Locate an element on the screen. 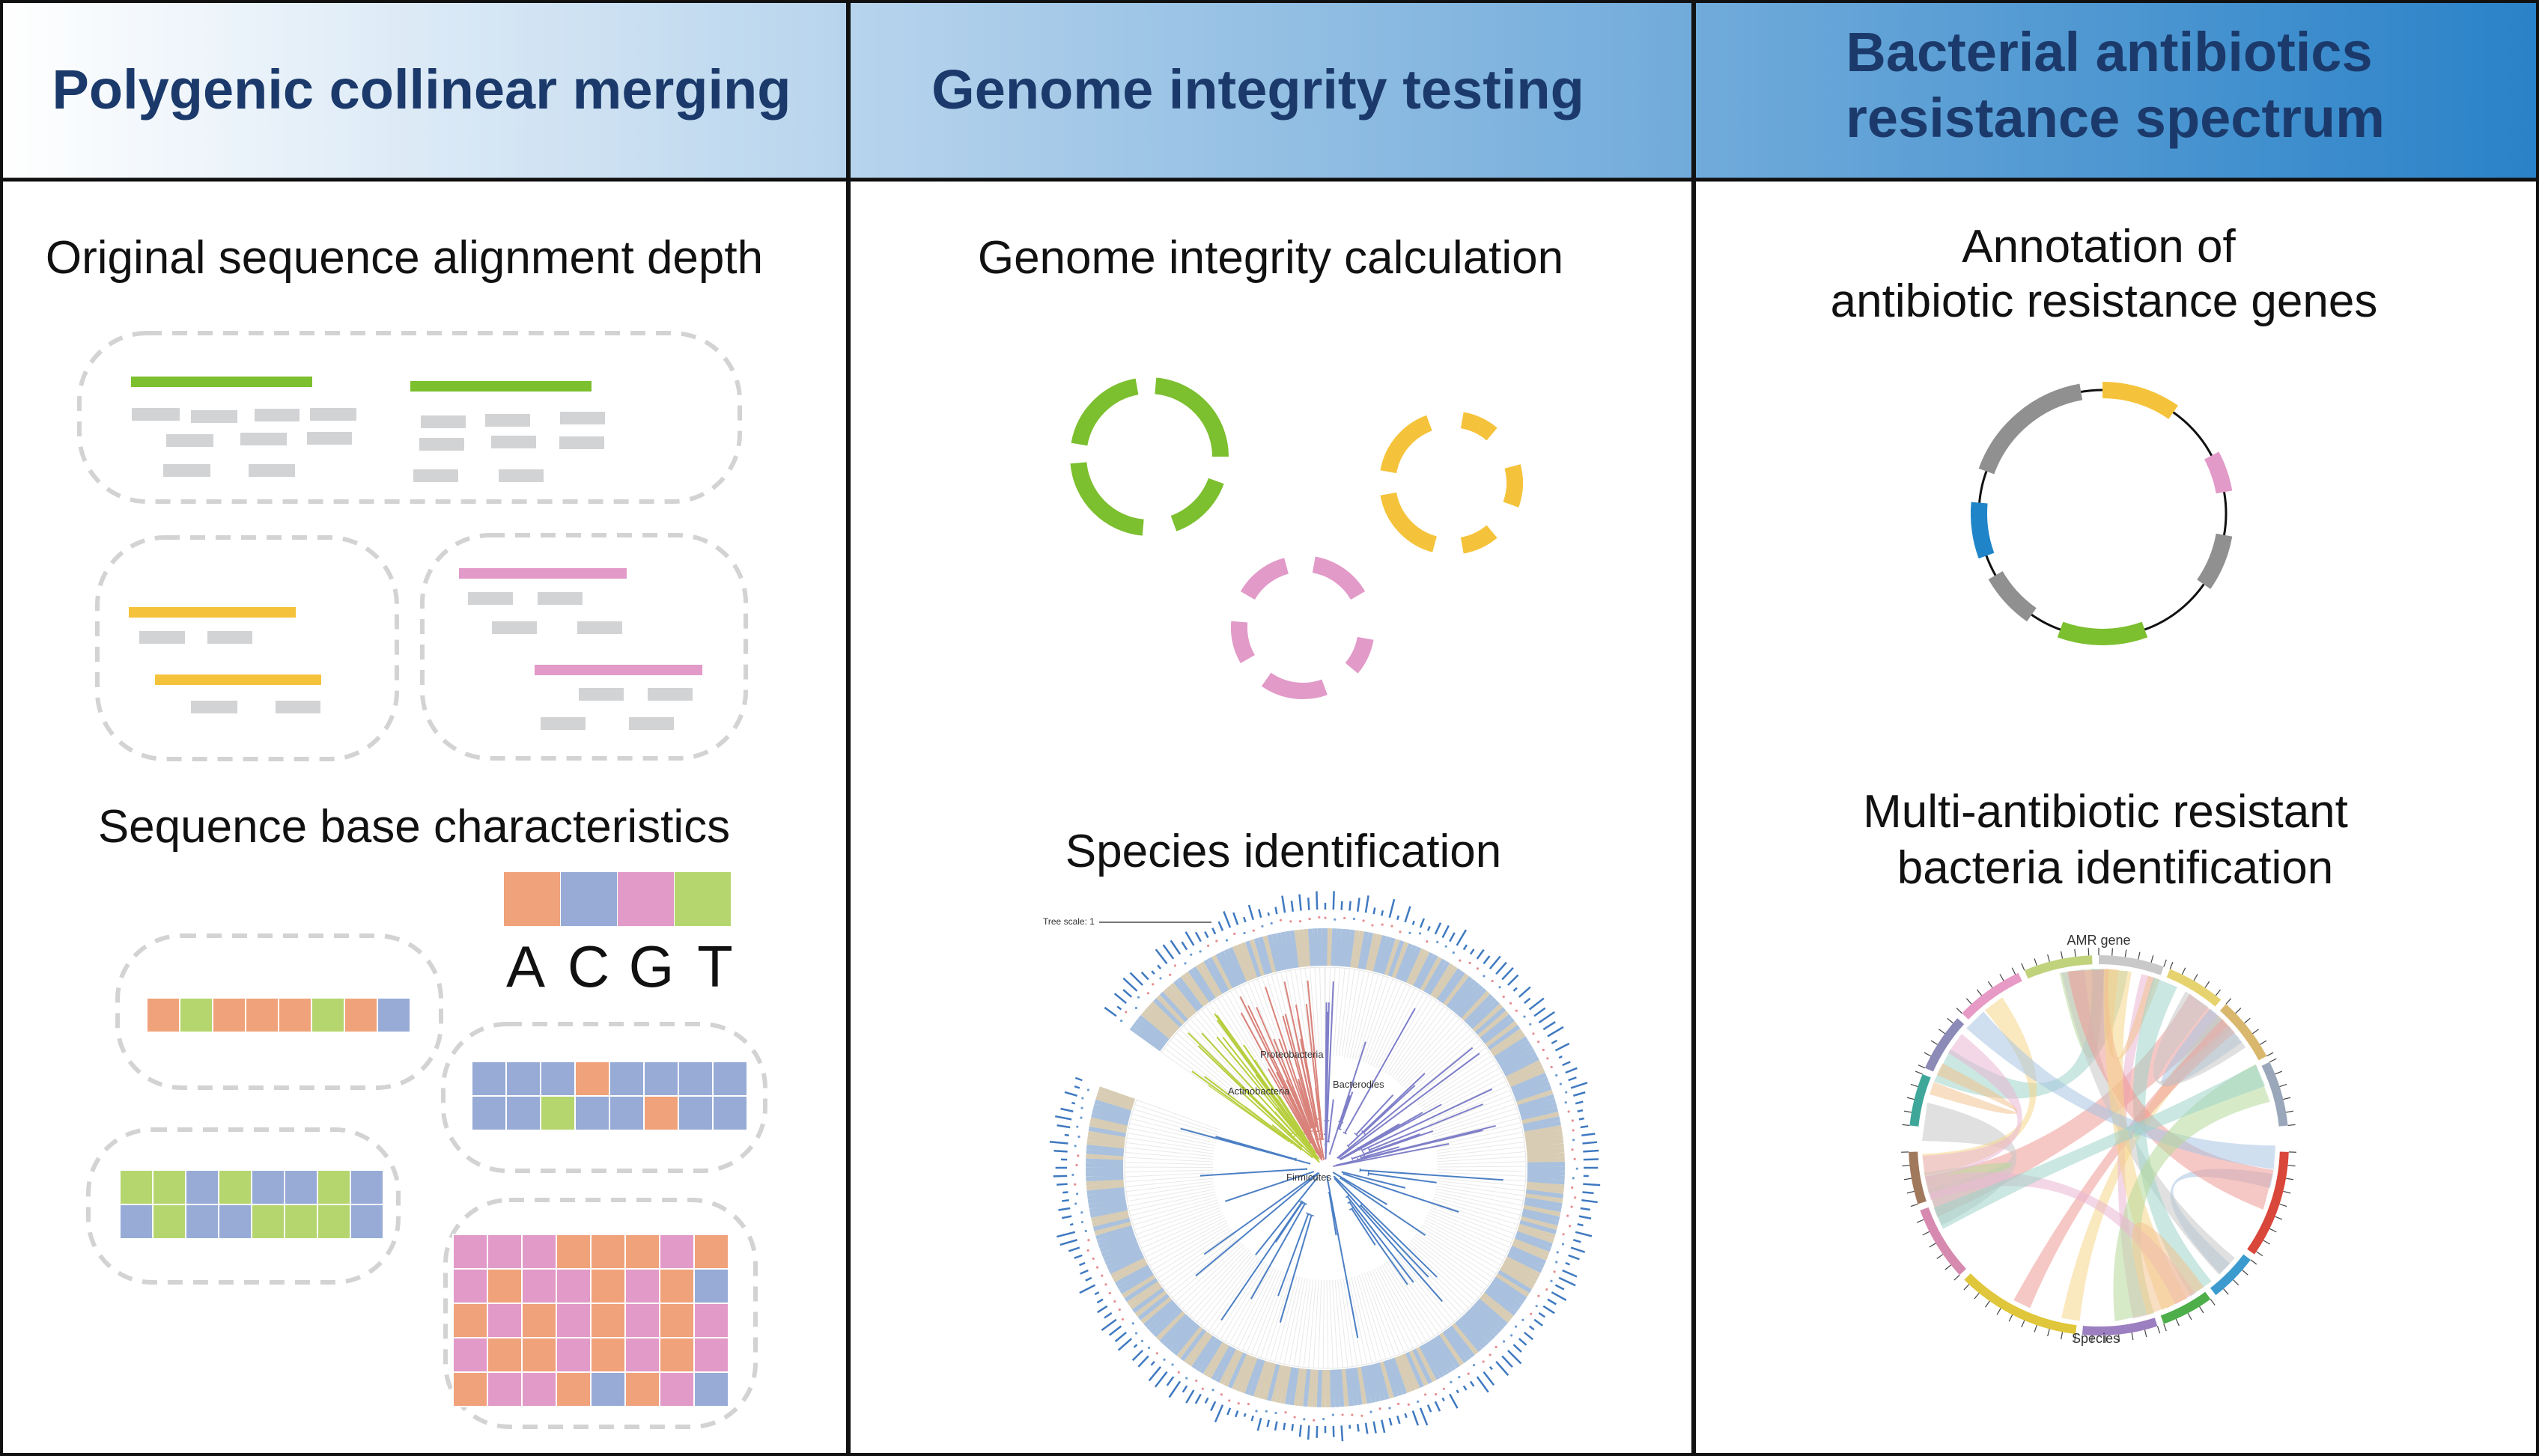 This screenshot has height=1456, width=2539. tree-label-proteobacteria: Proteobacteria is located at coordinates (1292, 1054).